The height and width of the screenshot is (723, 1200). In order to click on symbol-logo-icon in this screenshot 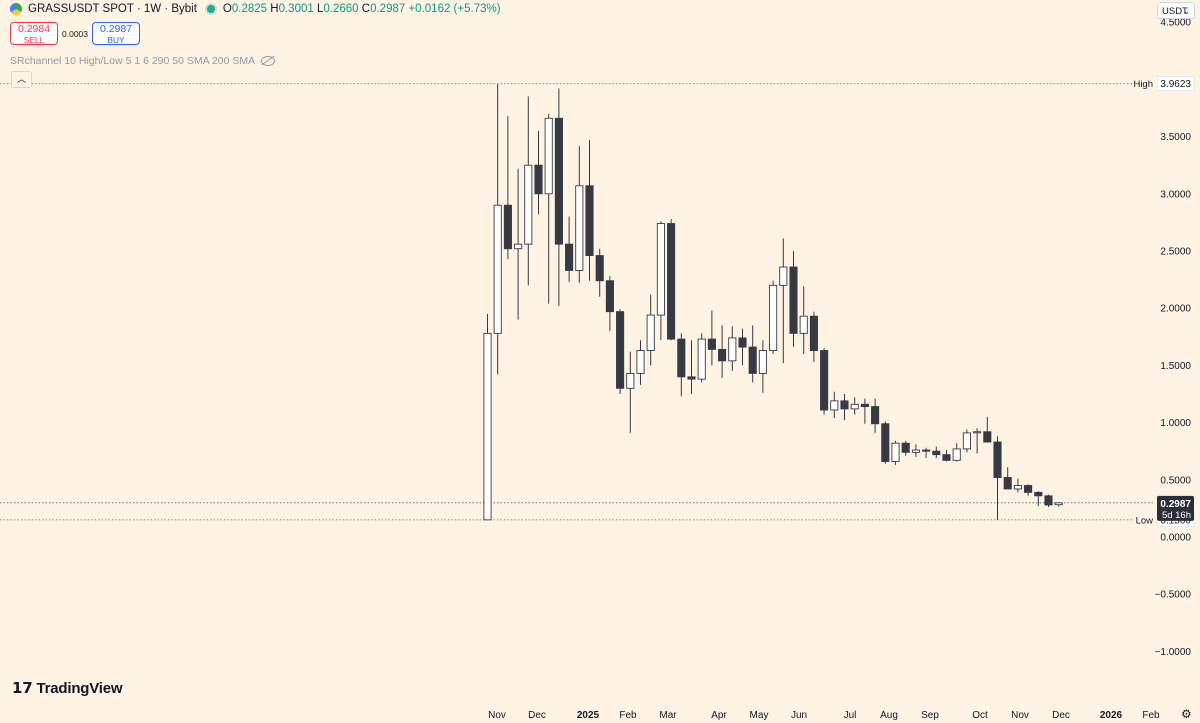, I will do `click(16, 9)`.